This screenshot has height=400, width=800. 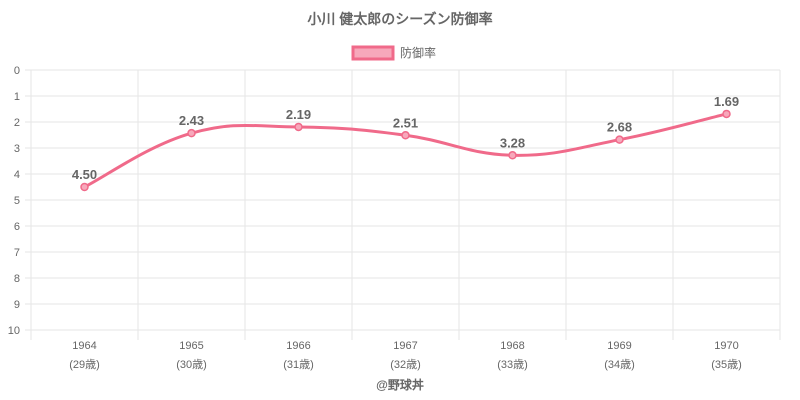 I want to click on x-tick-label: 1970, so click(x=726, y=346).